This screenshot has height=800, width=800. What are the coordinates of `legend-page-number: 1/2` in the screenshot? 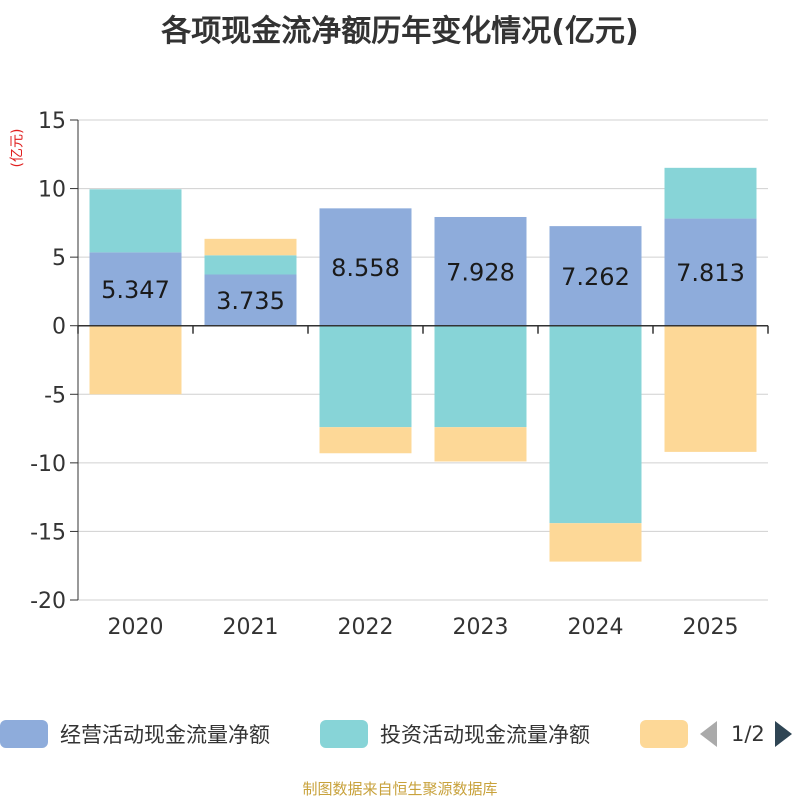 It's located at (748, 734).